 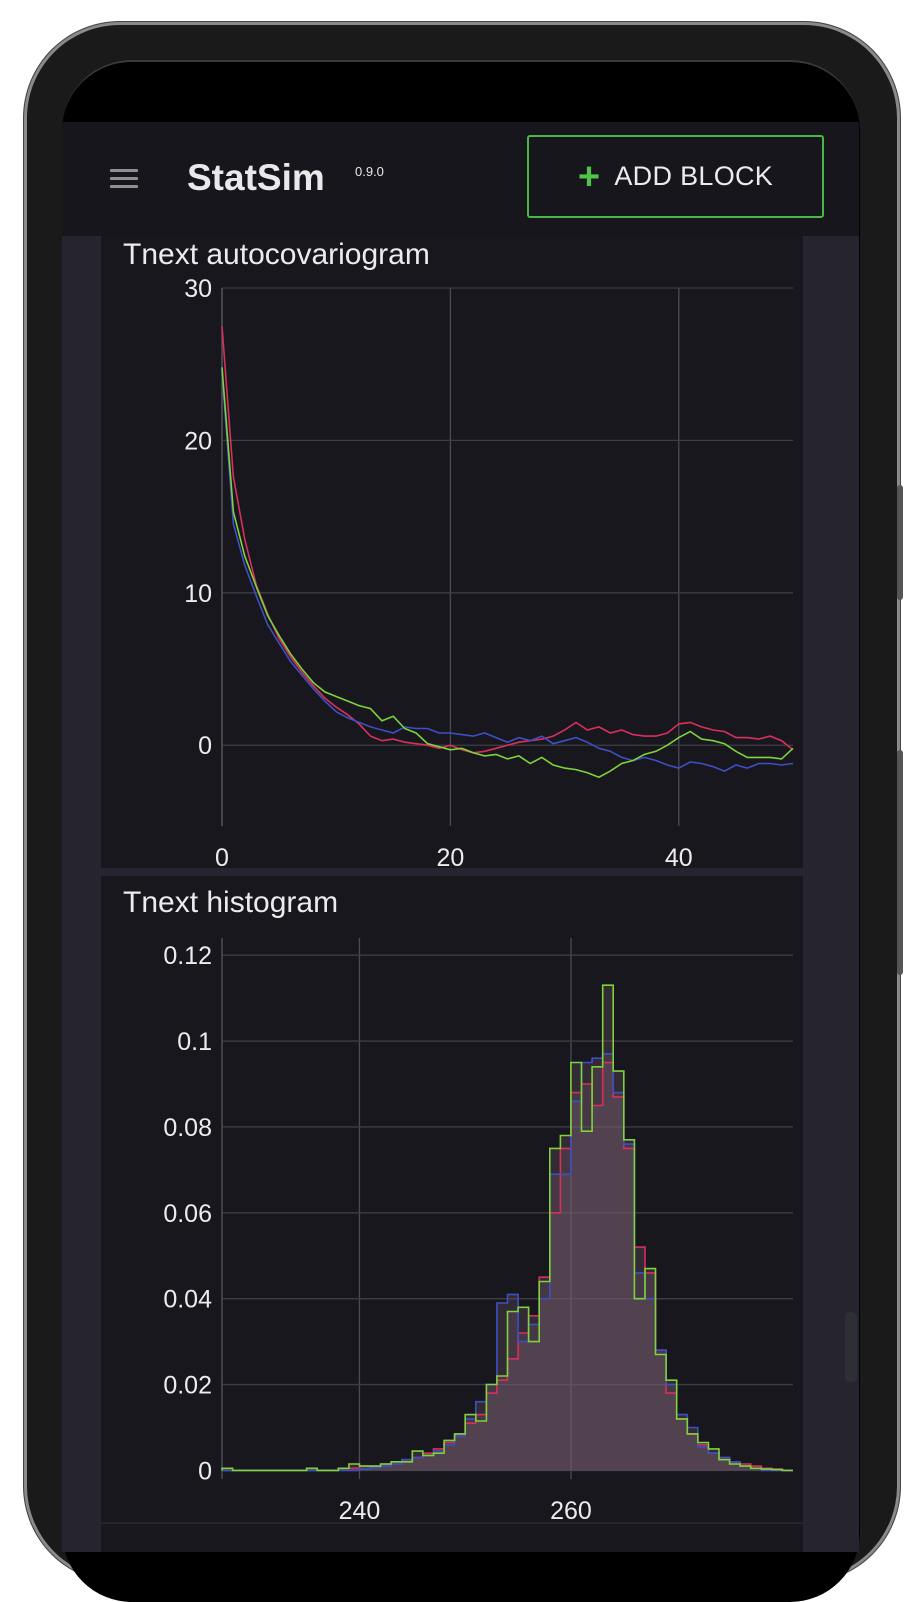 I want to click on y-tick-label: 10, so click(x=198, y=594).